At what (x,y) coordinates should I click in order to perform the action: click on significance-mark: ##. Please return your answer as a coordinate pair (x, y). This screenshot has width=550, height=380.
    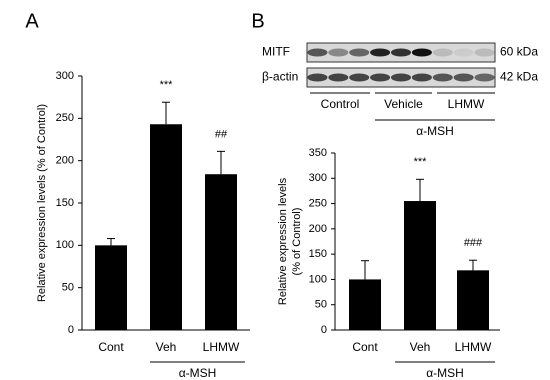
    Looking at the image, I should click on (221, 134).